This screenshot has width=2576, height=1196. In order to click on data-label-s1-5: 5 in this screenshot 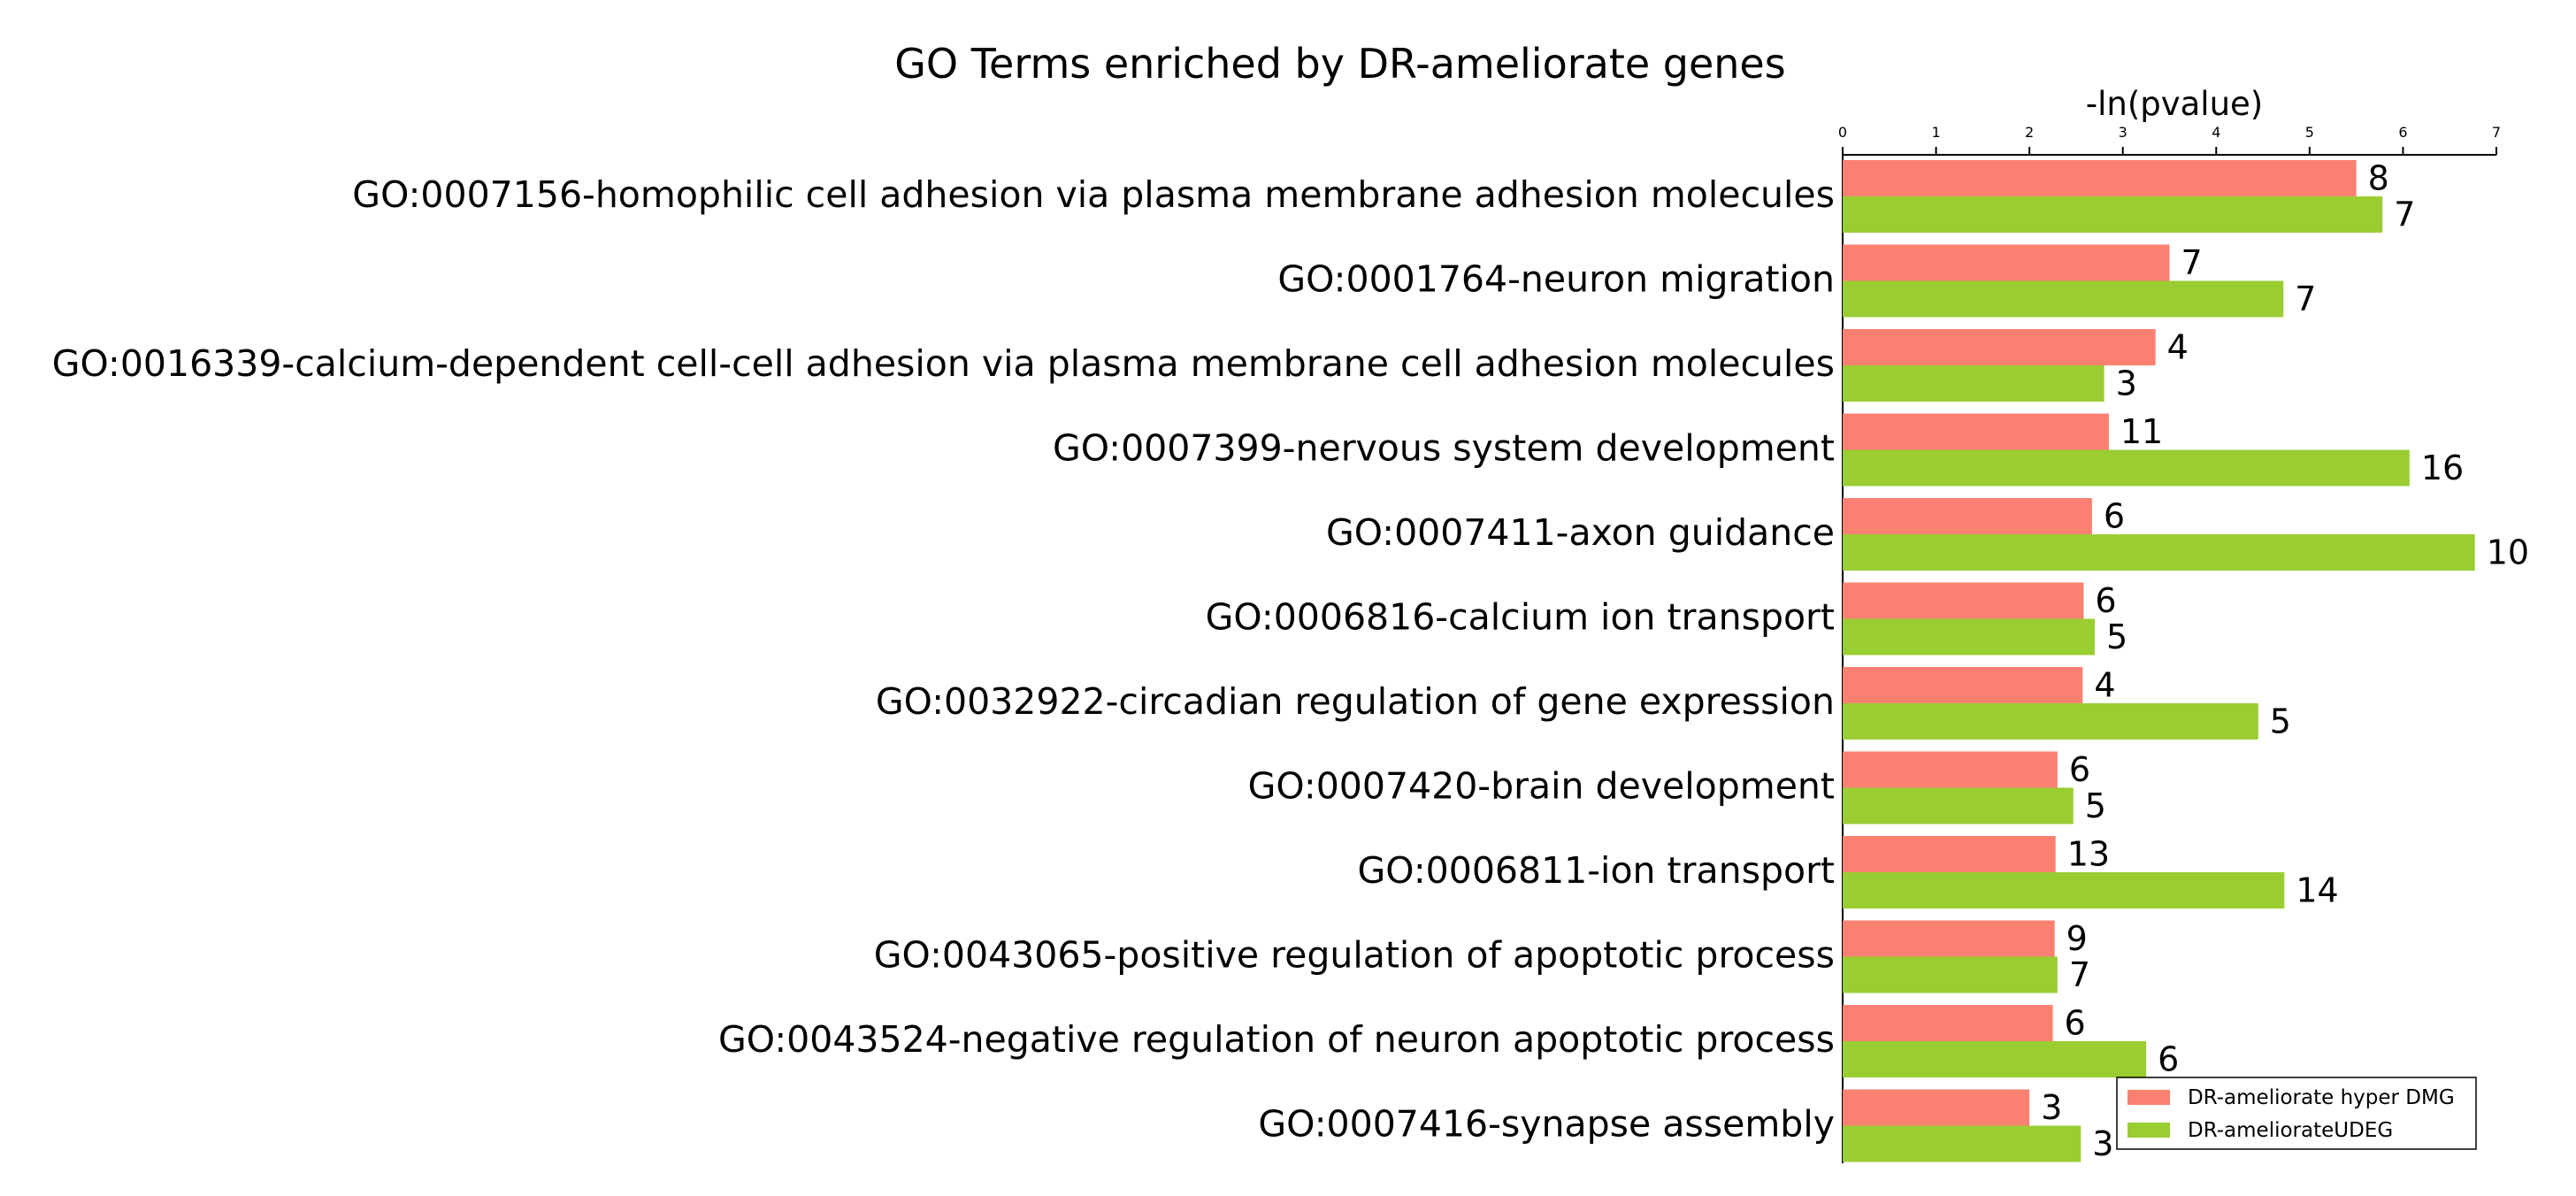, I will do `click(2117, 636)`.